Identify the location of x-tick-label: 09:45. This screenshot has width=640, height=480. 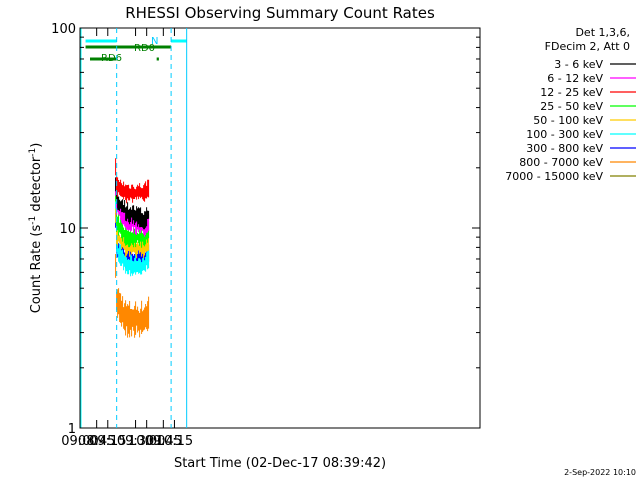
(163, 441).